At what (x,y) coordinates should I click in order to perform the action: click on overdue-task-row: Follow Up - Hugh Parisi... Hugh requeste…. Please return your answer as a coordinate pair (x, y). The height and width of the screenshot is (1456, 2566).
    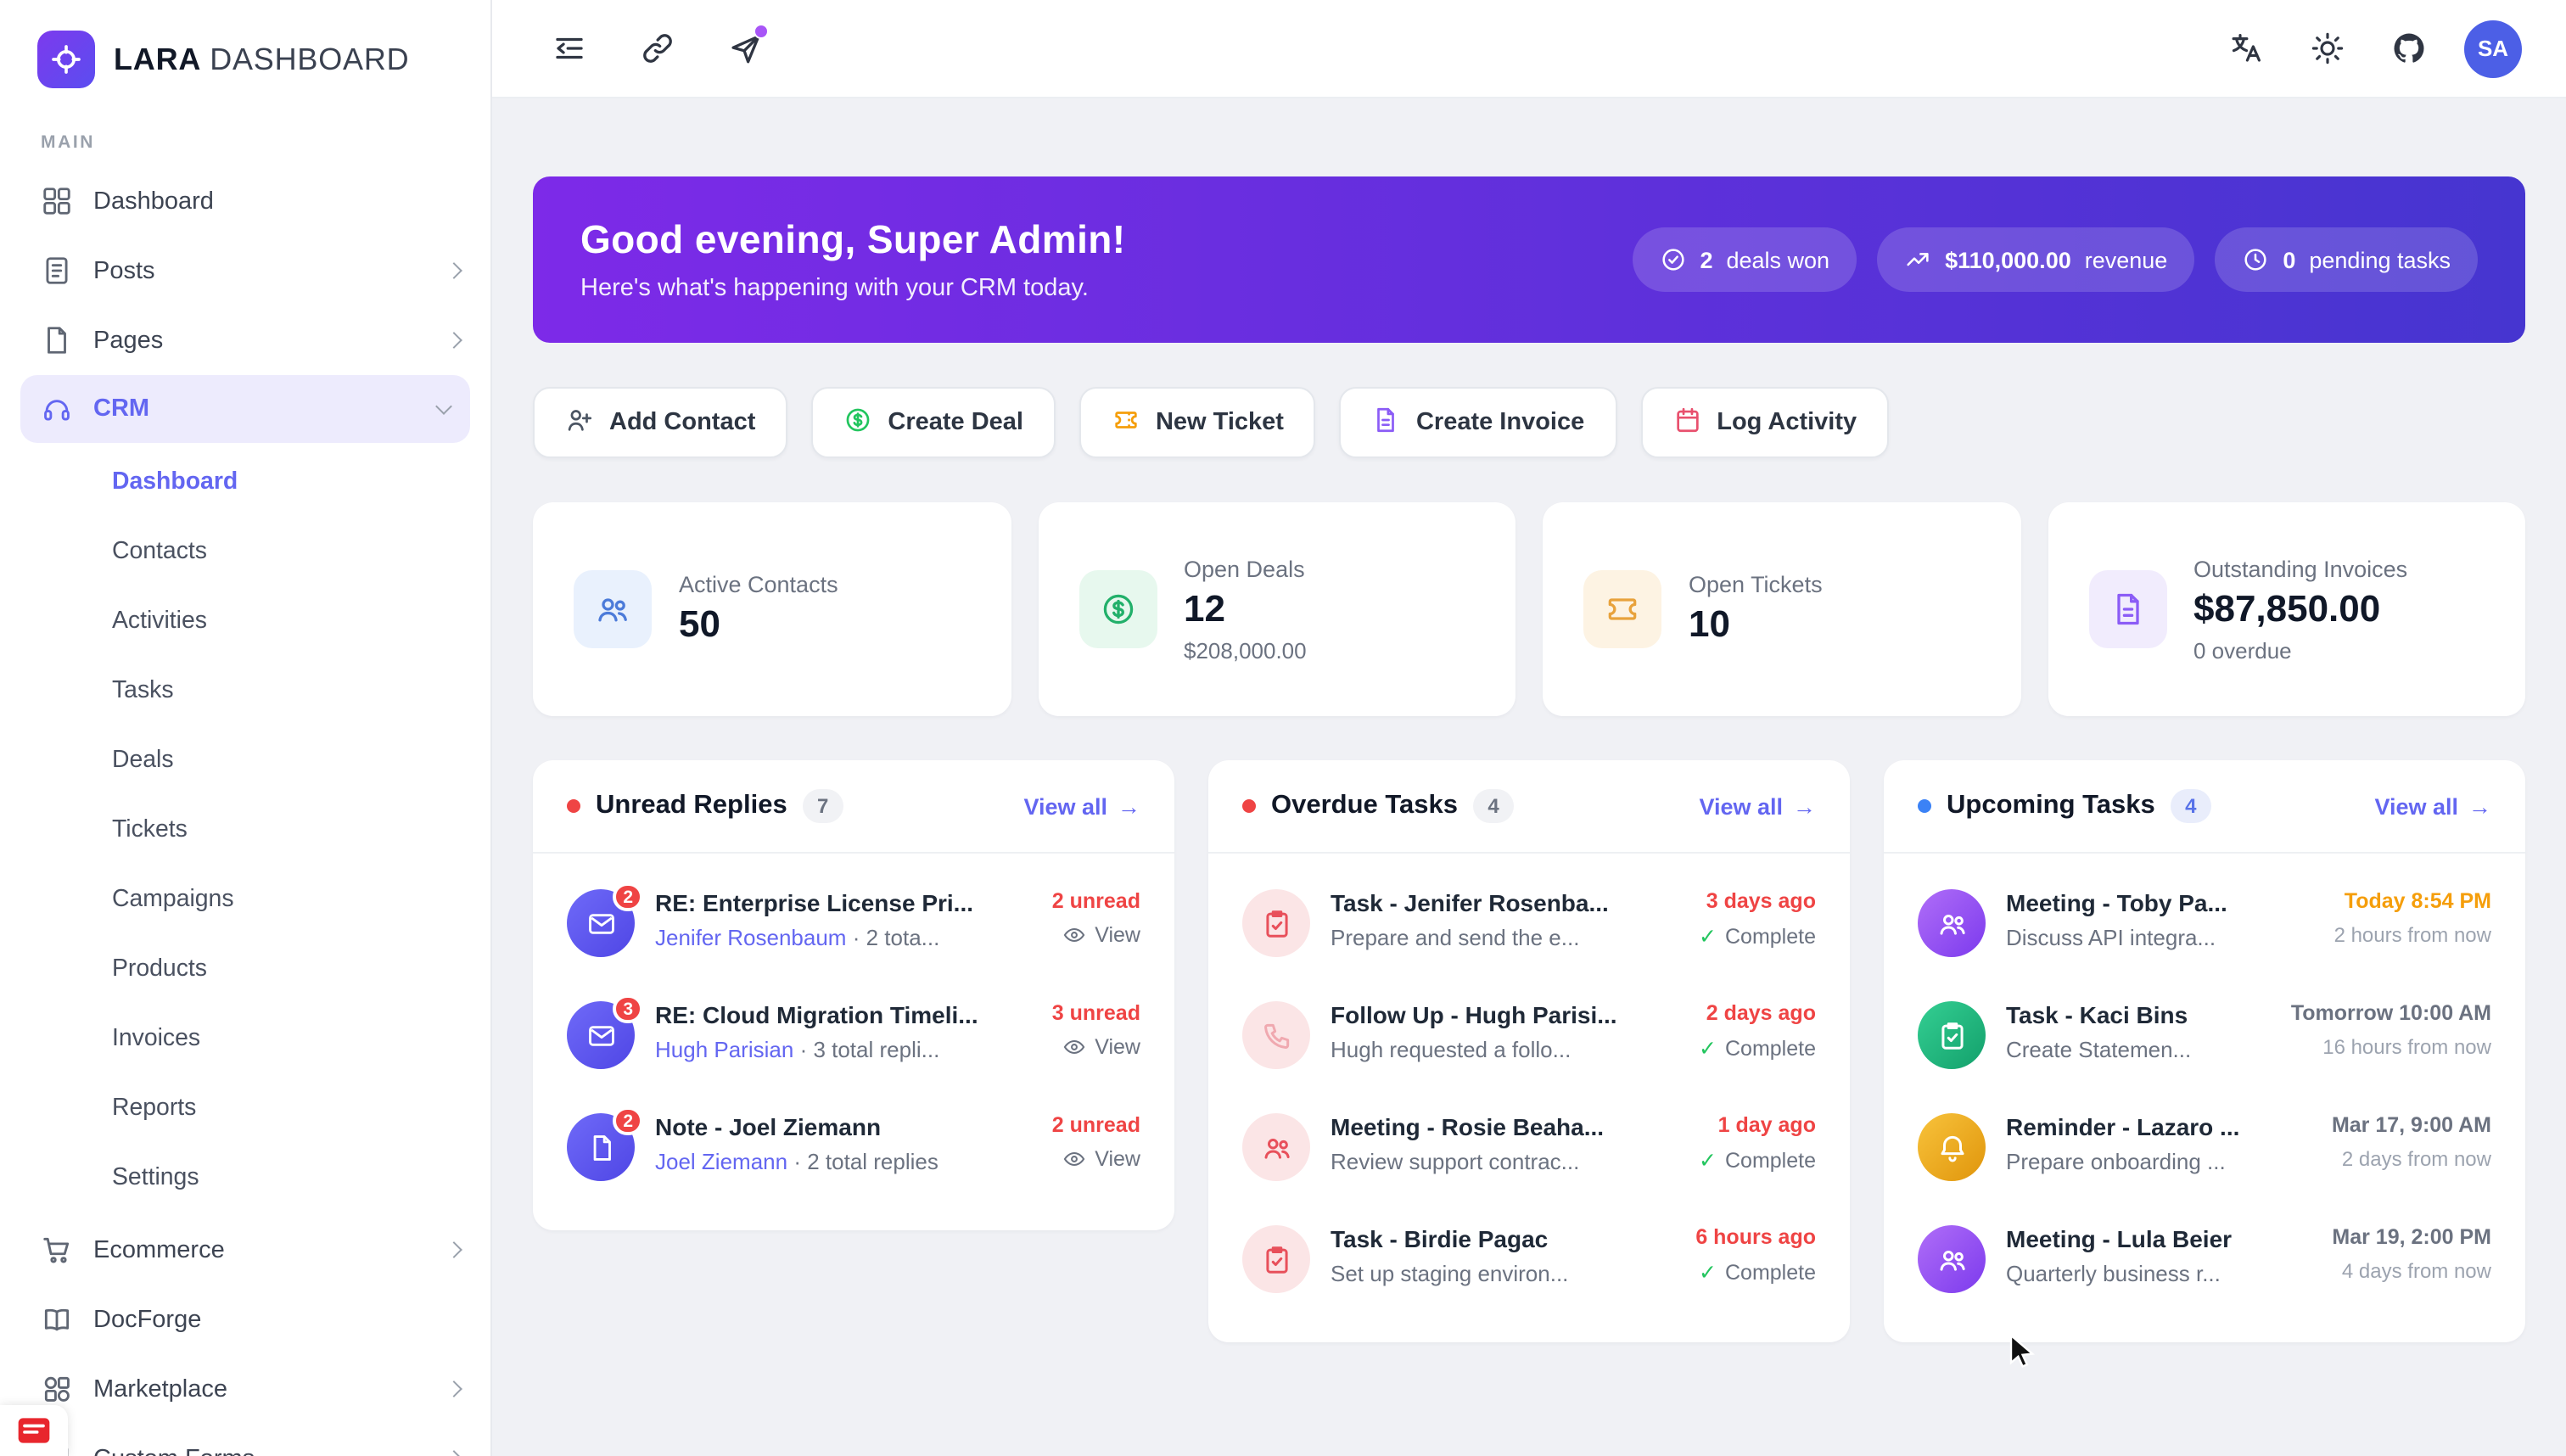
    Looking at the image, I should click on (1529, 1035).